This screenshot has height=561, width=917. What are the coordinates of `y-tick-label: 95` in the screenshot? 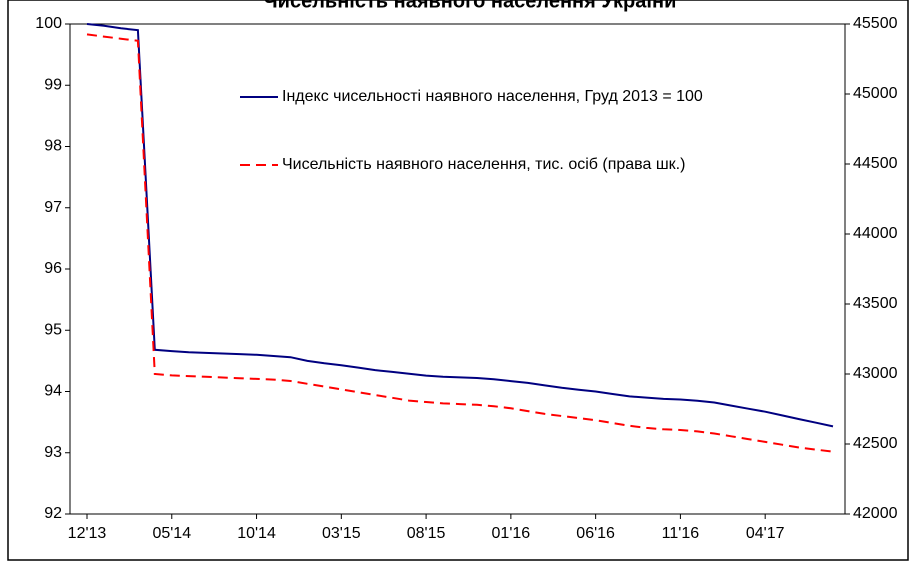 It's located at (53, 329).